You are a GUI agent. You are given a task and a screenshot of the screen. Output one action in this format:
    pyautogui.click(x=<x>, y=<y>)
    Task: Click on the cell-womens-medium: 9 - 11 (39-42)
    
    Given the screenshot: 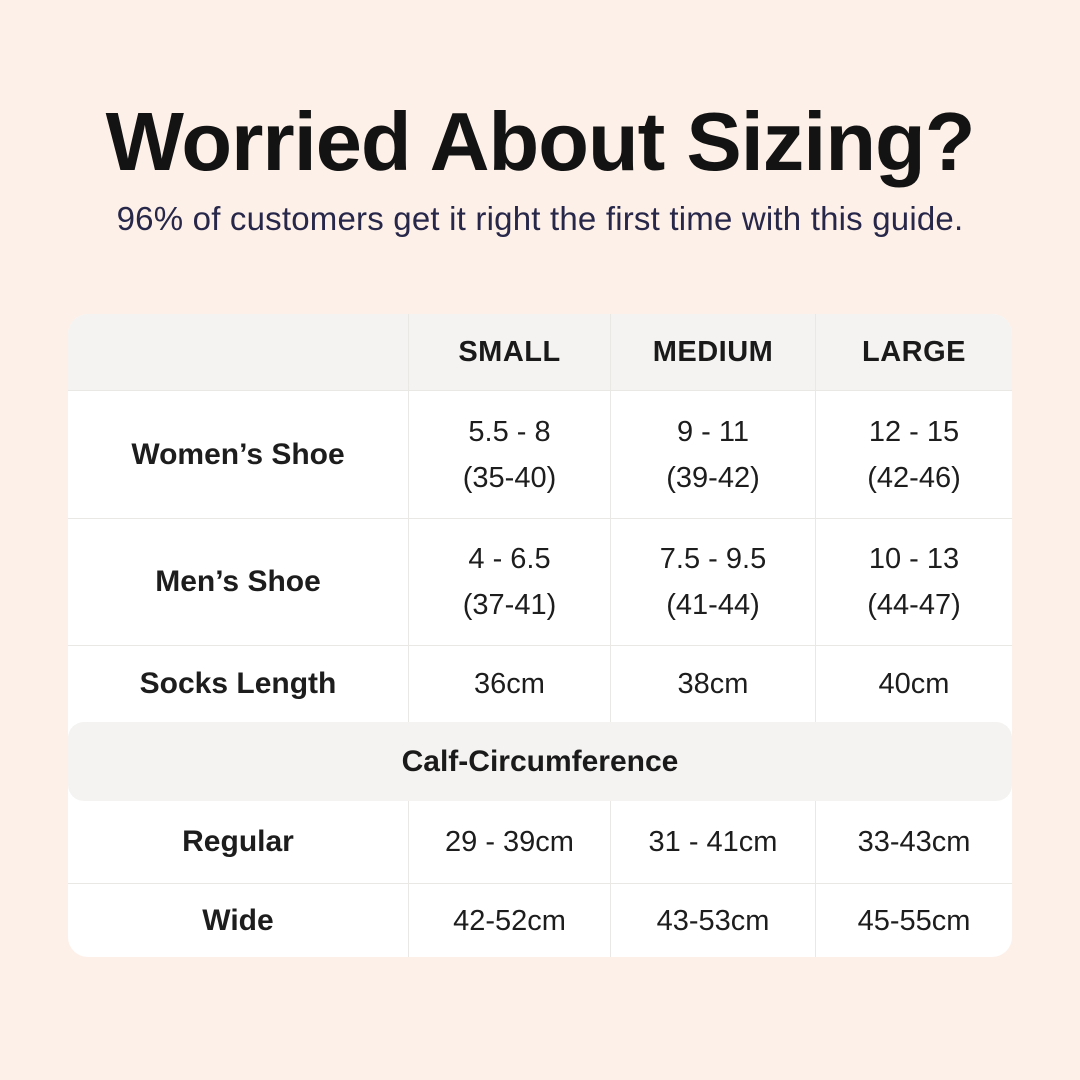 What is the action you would take?
    pyautogui.click(x=712, y=454)
    